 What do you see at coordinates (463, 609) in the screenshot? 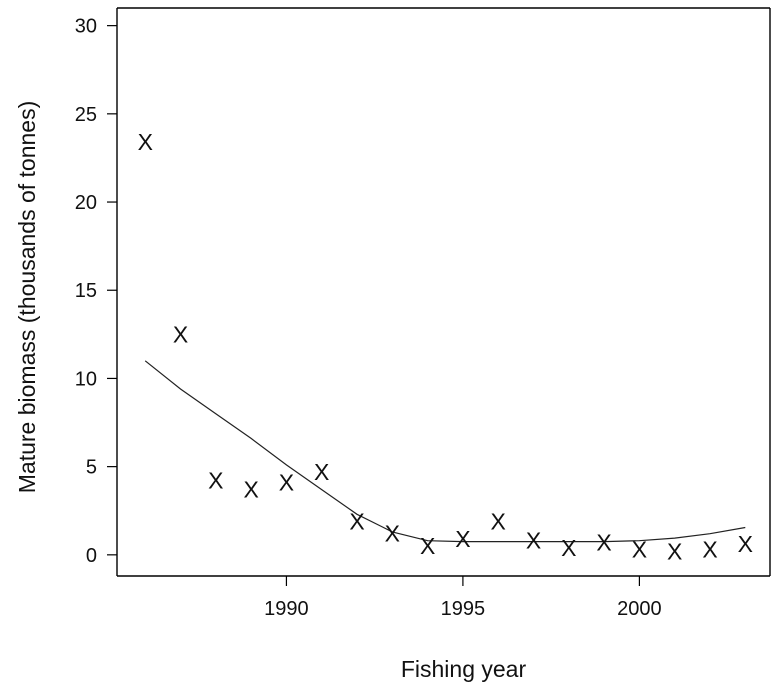
I see `x-tick-label: 1995` at bounding box center [463, 609].